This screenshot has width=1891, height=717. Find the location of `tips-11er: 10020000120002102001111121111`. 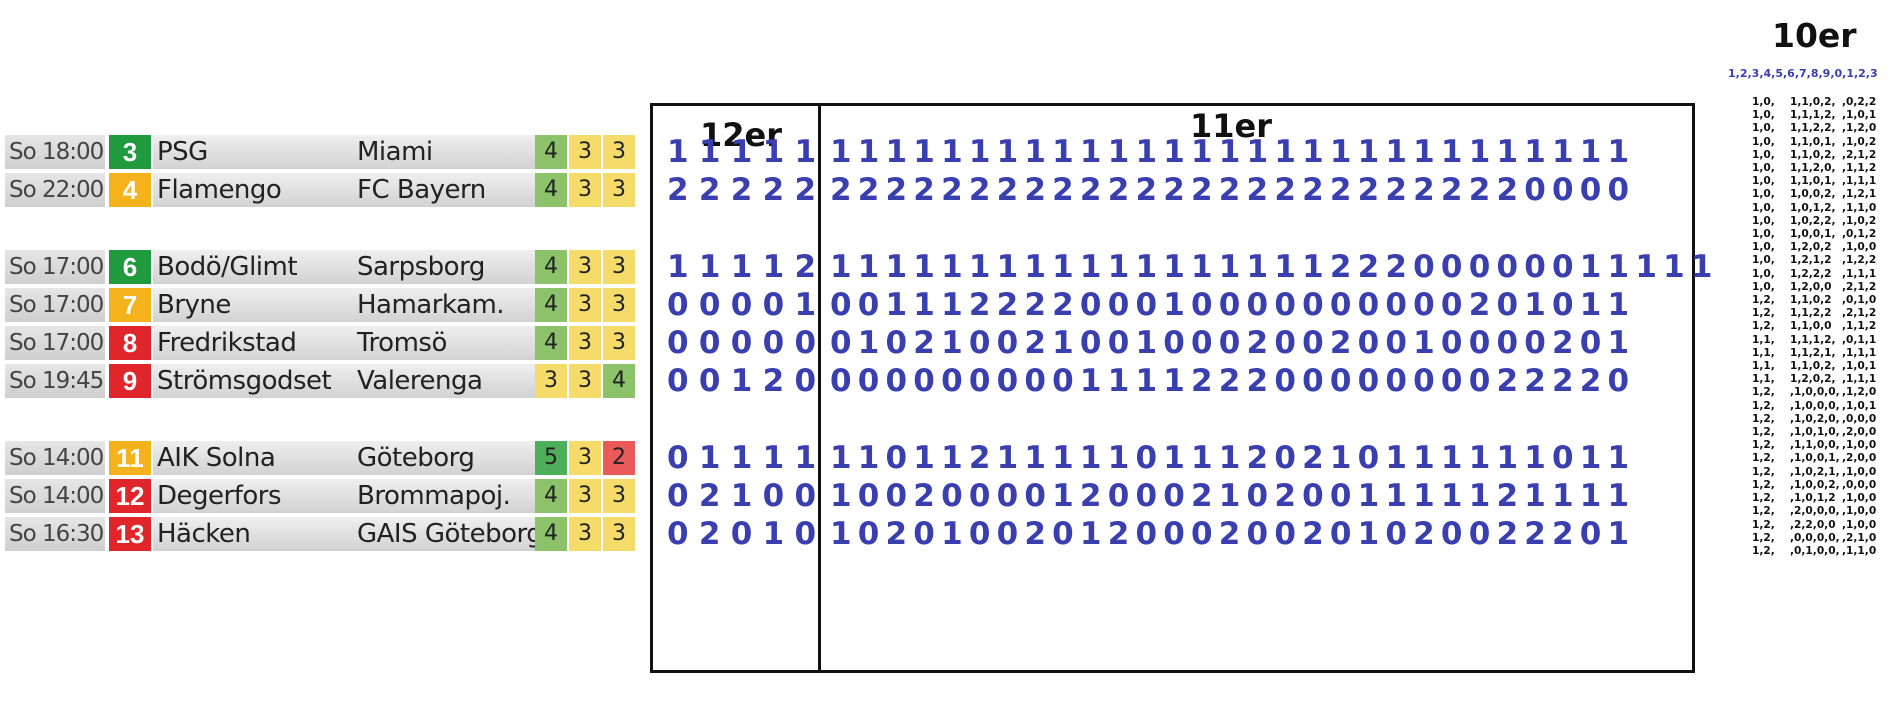

tips-11er: 10020000120002102001111121111 is located at coordinates (1233, 496).